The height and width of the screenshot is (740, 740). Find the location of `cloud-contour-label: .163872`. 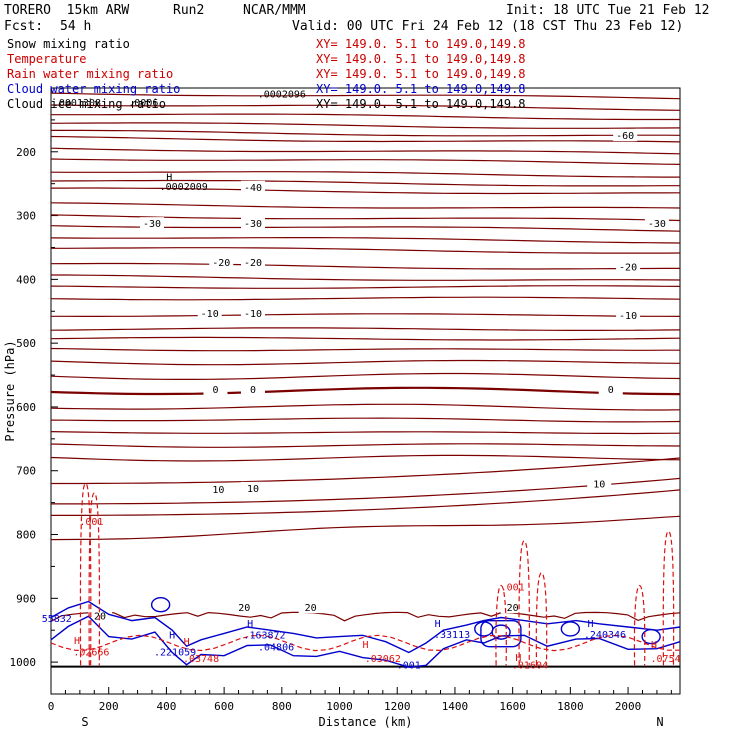

cloud-contour-label: .163872 is located at coordinates (264, 636).